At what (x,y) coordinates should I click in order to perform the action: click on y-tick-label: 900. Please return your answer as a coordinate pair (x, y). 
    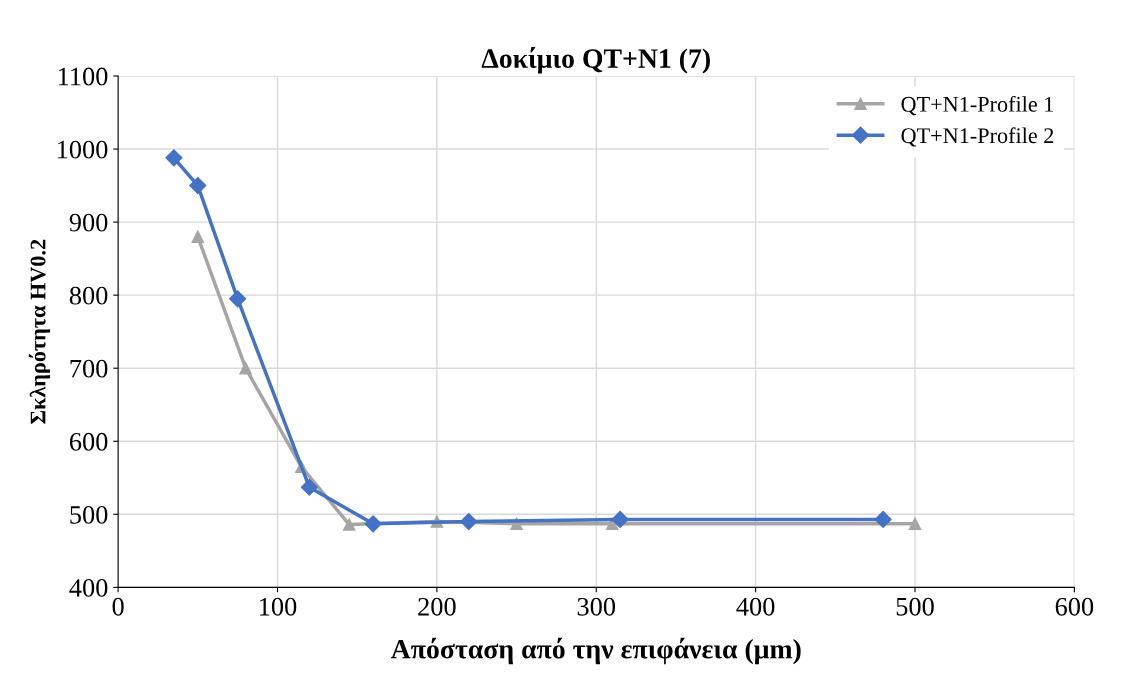
    Looking at the image, I should click on (88, 222).